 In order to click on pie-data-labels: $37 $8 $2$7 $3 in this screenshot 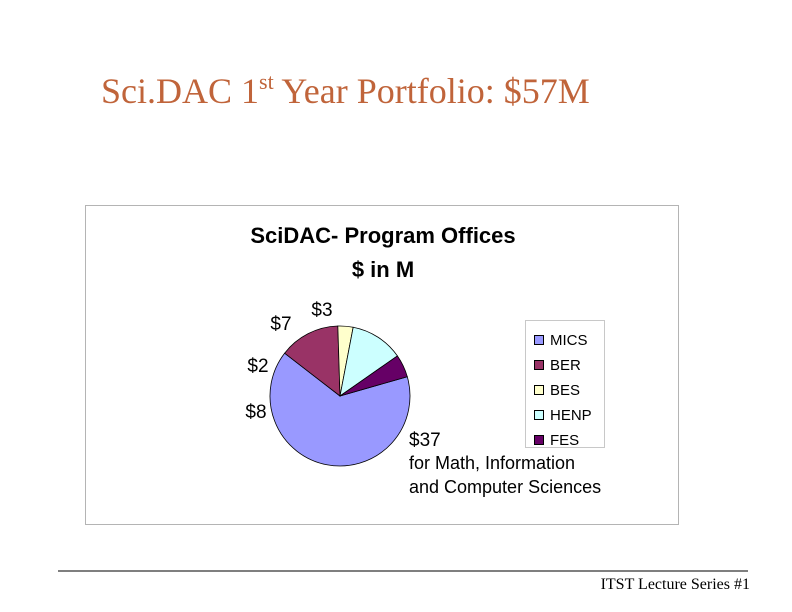, I will do `click(342, 375)`.